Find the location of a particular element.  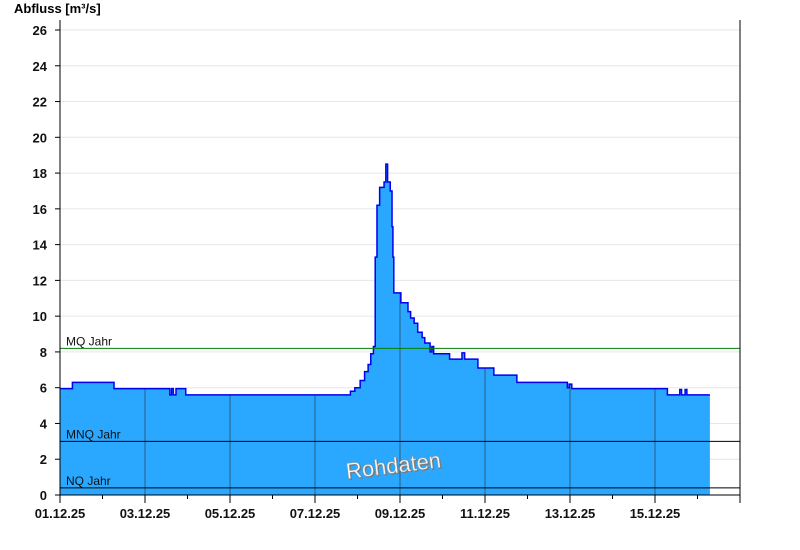

y-tick-label: 2 is located at coordinates (43, 459).